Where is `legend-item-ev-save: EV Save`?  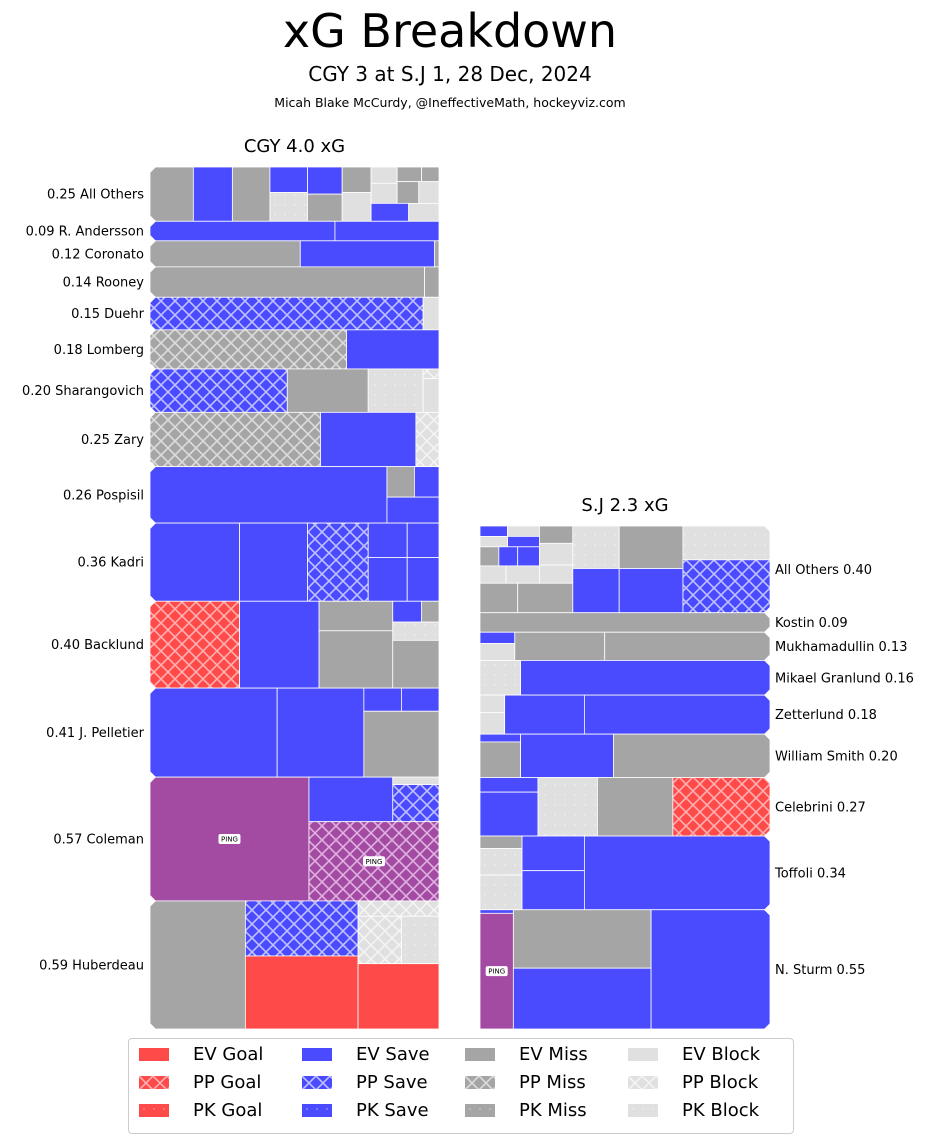
legend-item-ev-save: EV Save is located at coordinates (366, 1054).